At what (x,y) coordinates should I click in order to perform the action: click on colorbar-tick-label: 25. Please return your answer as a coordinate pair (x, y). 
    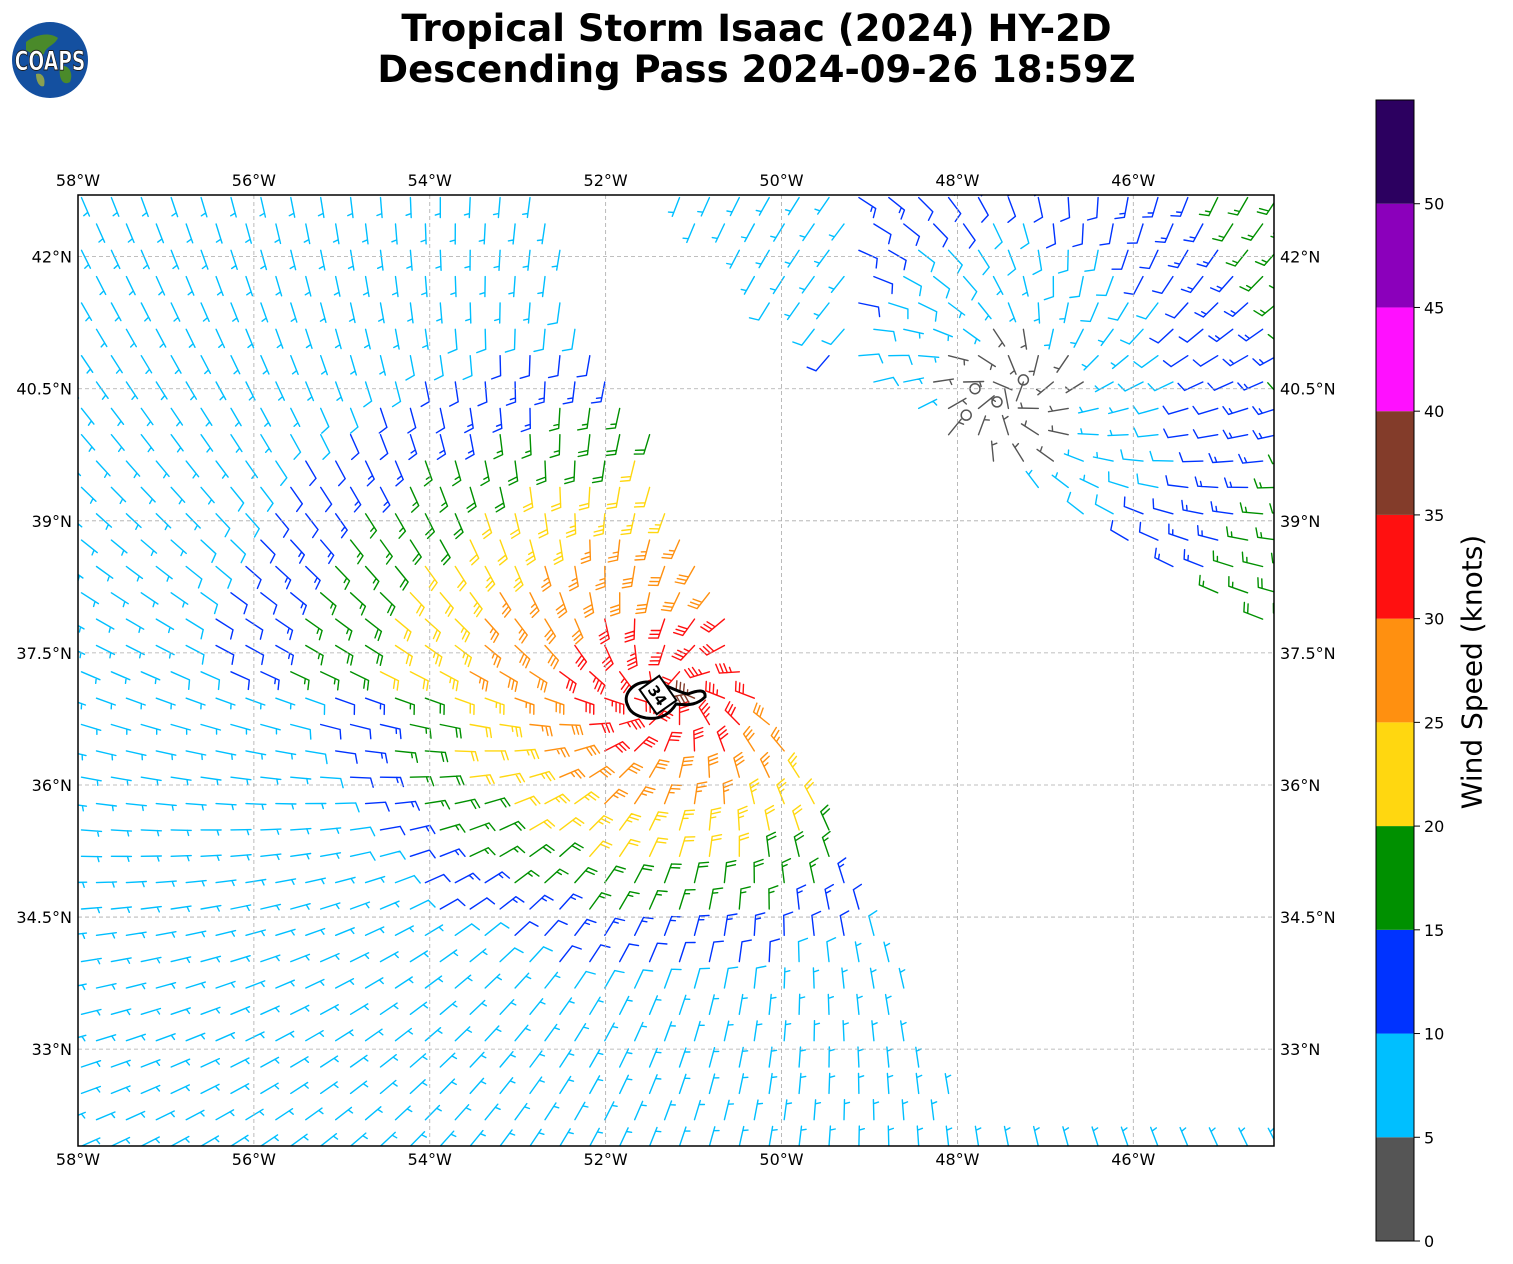
    Looking at the image, I should click on (1434, 722).